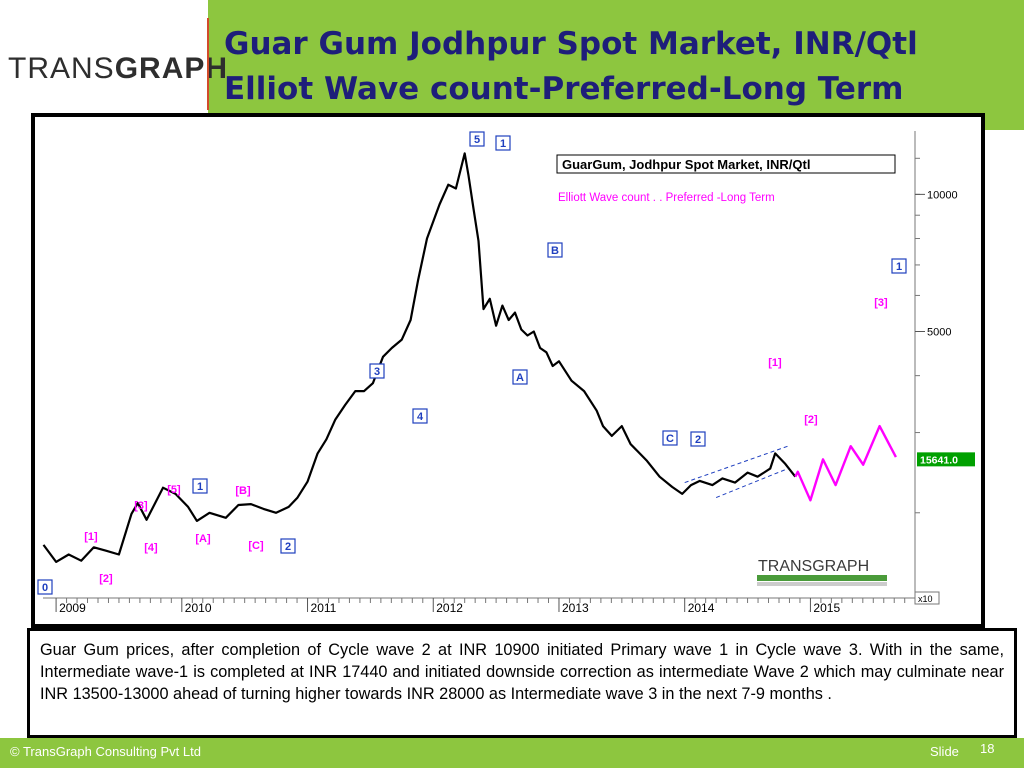 This screenshot has height=768, width=1024. I want to click on wave-label-text: [5], so click(174, 490).